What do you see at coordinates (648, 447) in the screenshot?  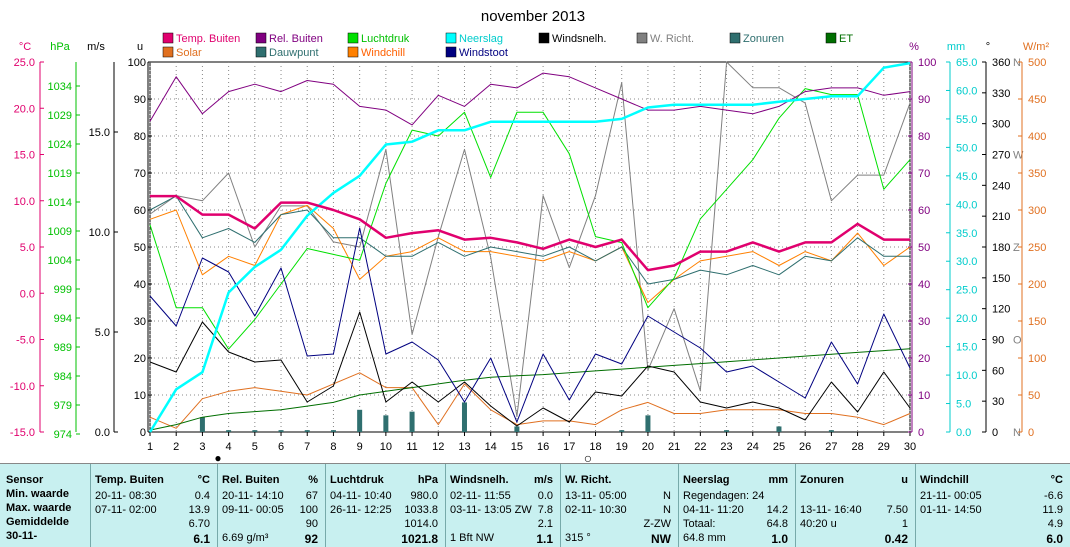 I see `x-tick-label: 20` at bounding box center [648, 447].